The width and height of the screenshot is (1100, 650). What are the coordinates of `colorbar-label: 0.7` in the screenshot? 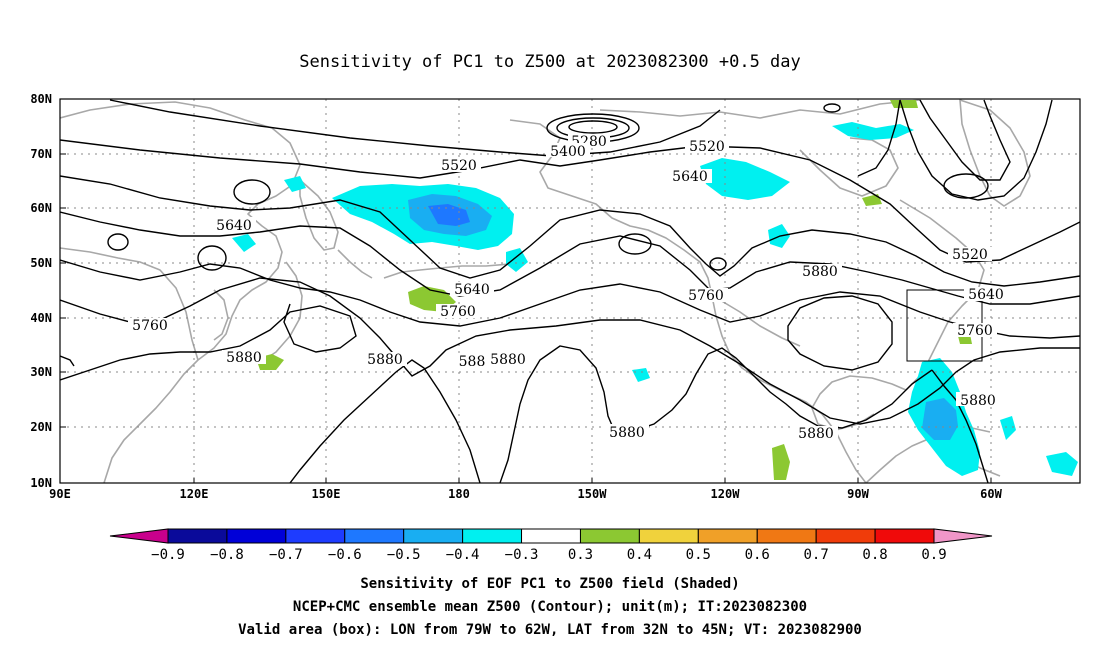 It's located at (816, 555).